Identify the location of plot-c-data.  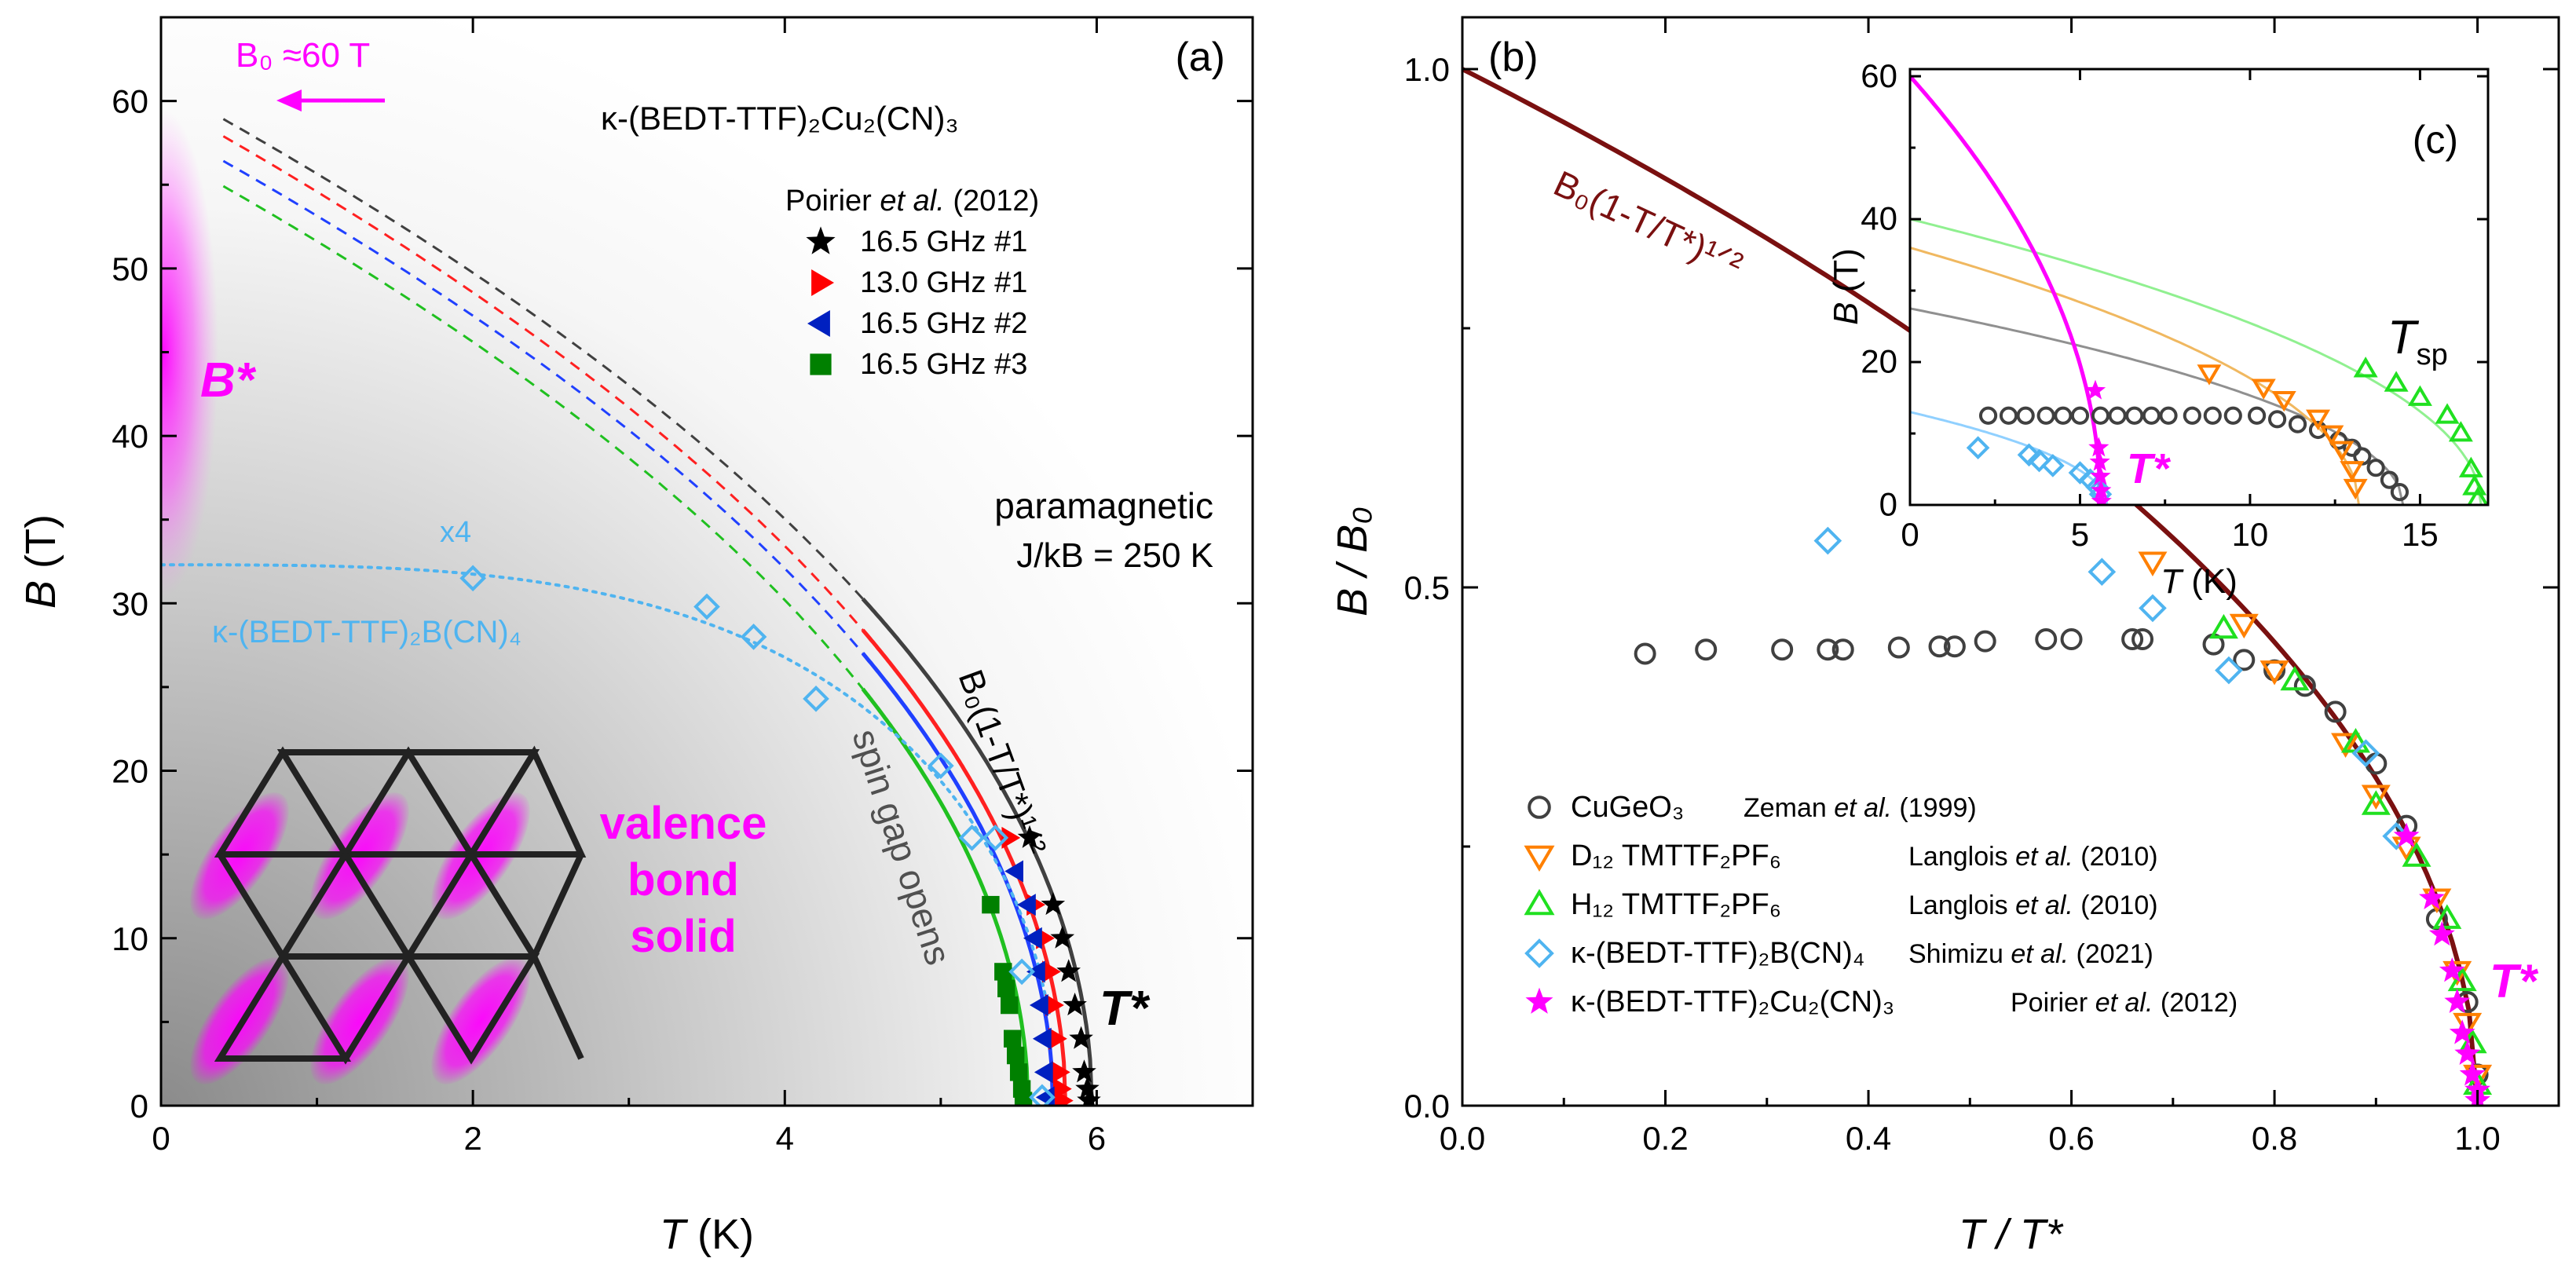
(2199, 290).